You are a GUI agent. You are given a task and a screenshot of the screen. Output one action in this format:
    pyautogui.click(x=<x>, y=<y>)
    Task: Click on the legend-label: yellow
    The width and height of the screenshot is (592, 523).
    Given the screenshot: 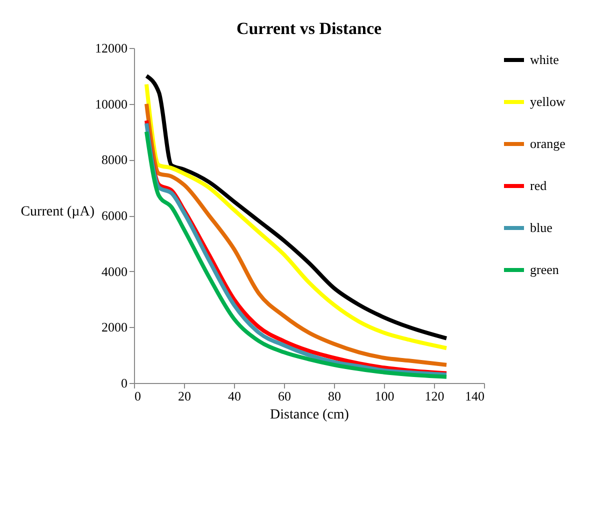 What is the action you would take?
    pyautogui.click(x=548, y=101)
    